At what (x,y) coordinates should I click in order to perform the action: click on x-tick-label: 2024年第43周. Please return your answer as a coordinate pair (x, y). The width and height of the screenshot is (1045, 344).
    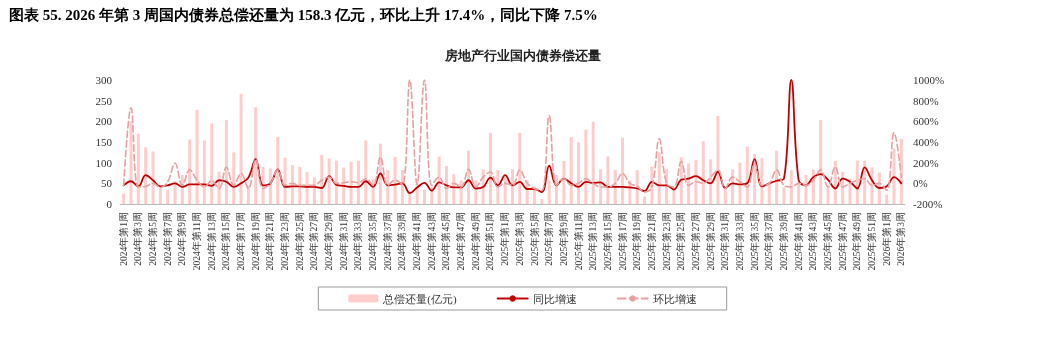
    Looking at the image, I should click on (431, 241).